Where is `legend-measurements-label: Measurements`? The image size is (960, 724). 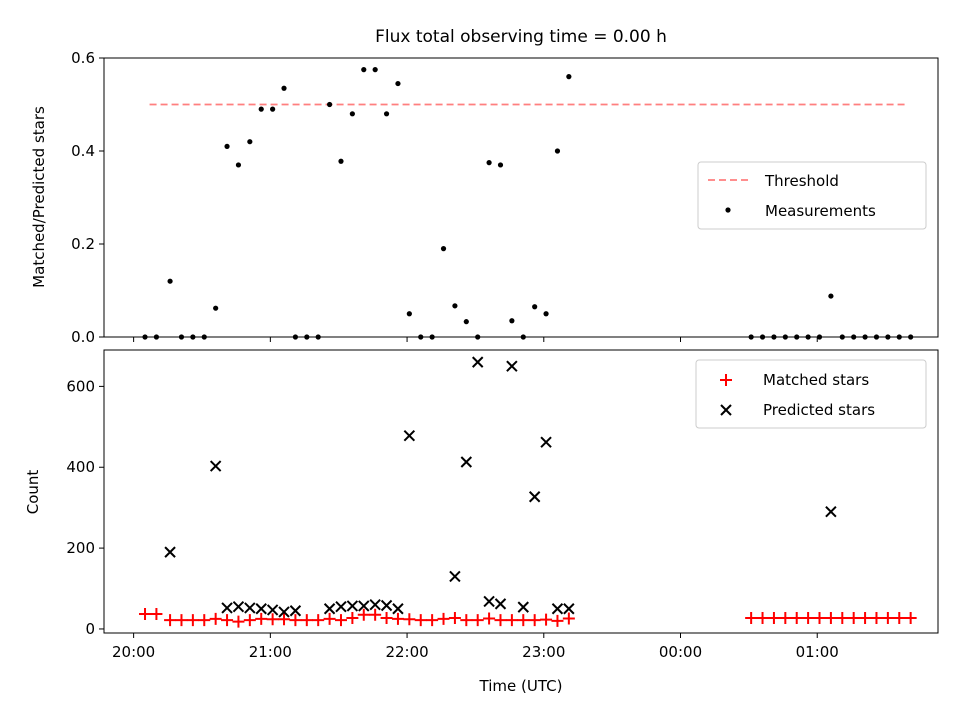 legend-measurements-label: Measurements is located at coordinates (820, 211).